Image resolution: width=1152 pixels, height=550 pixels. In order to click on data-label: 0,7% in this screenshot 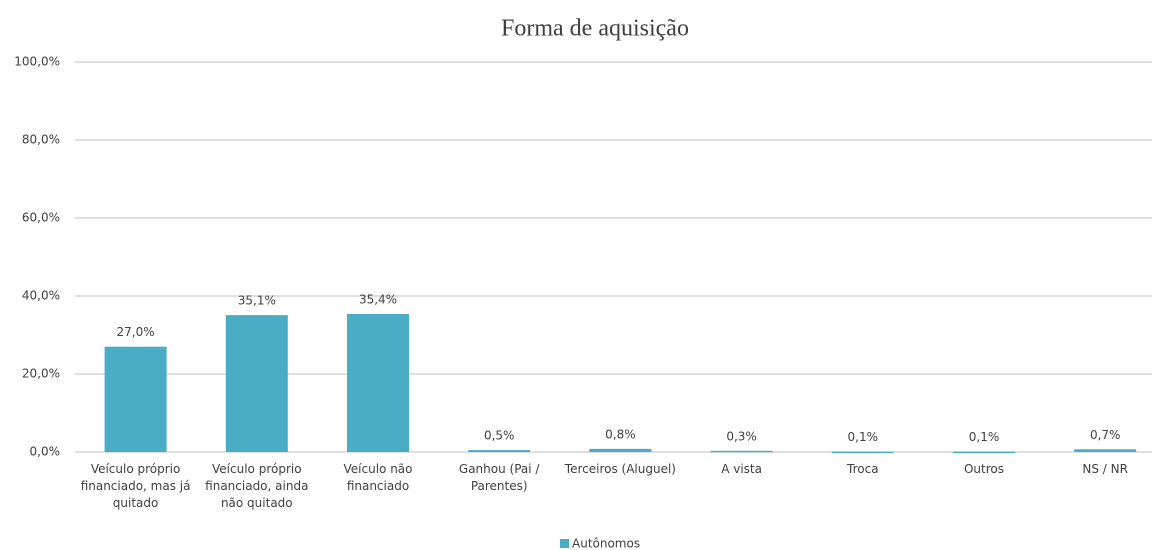, I will do `click(1105, 435)`.